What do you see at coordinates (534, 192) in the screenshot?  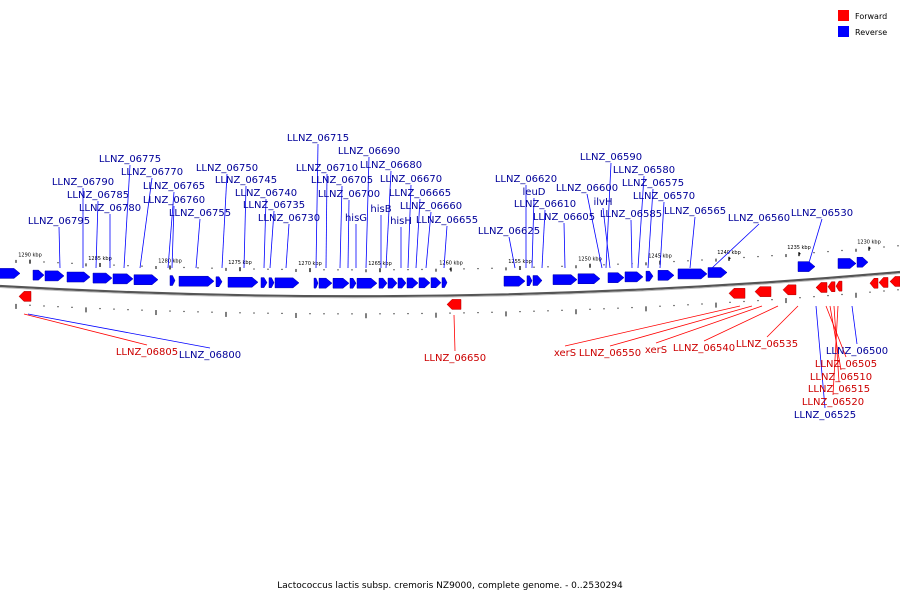 I see `reverse-gene-label: leuD` at bounding box center [534, 192].